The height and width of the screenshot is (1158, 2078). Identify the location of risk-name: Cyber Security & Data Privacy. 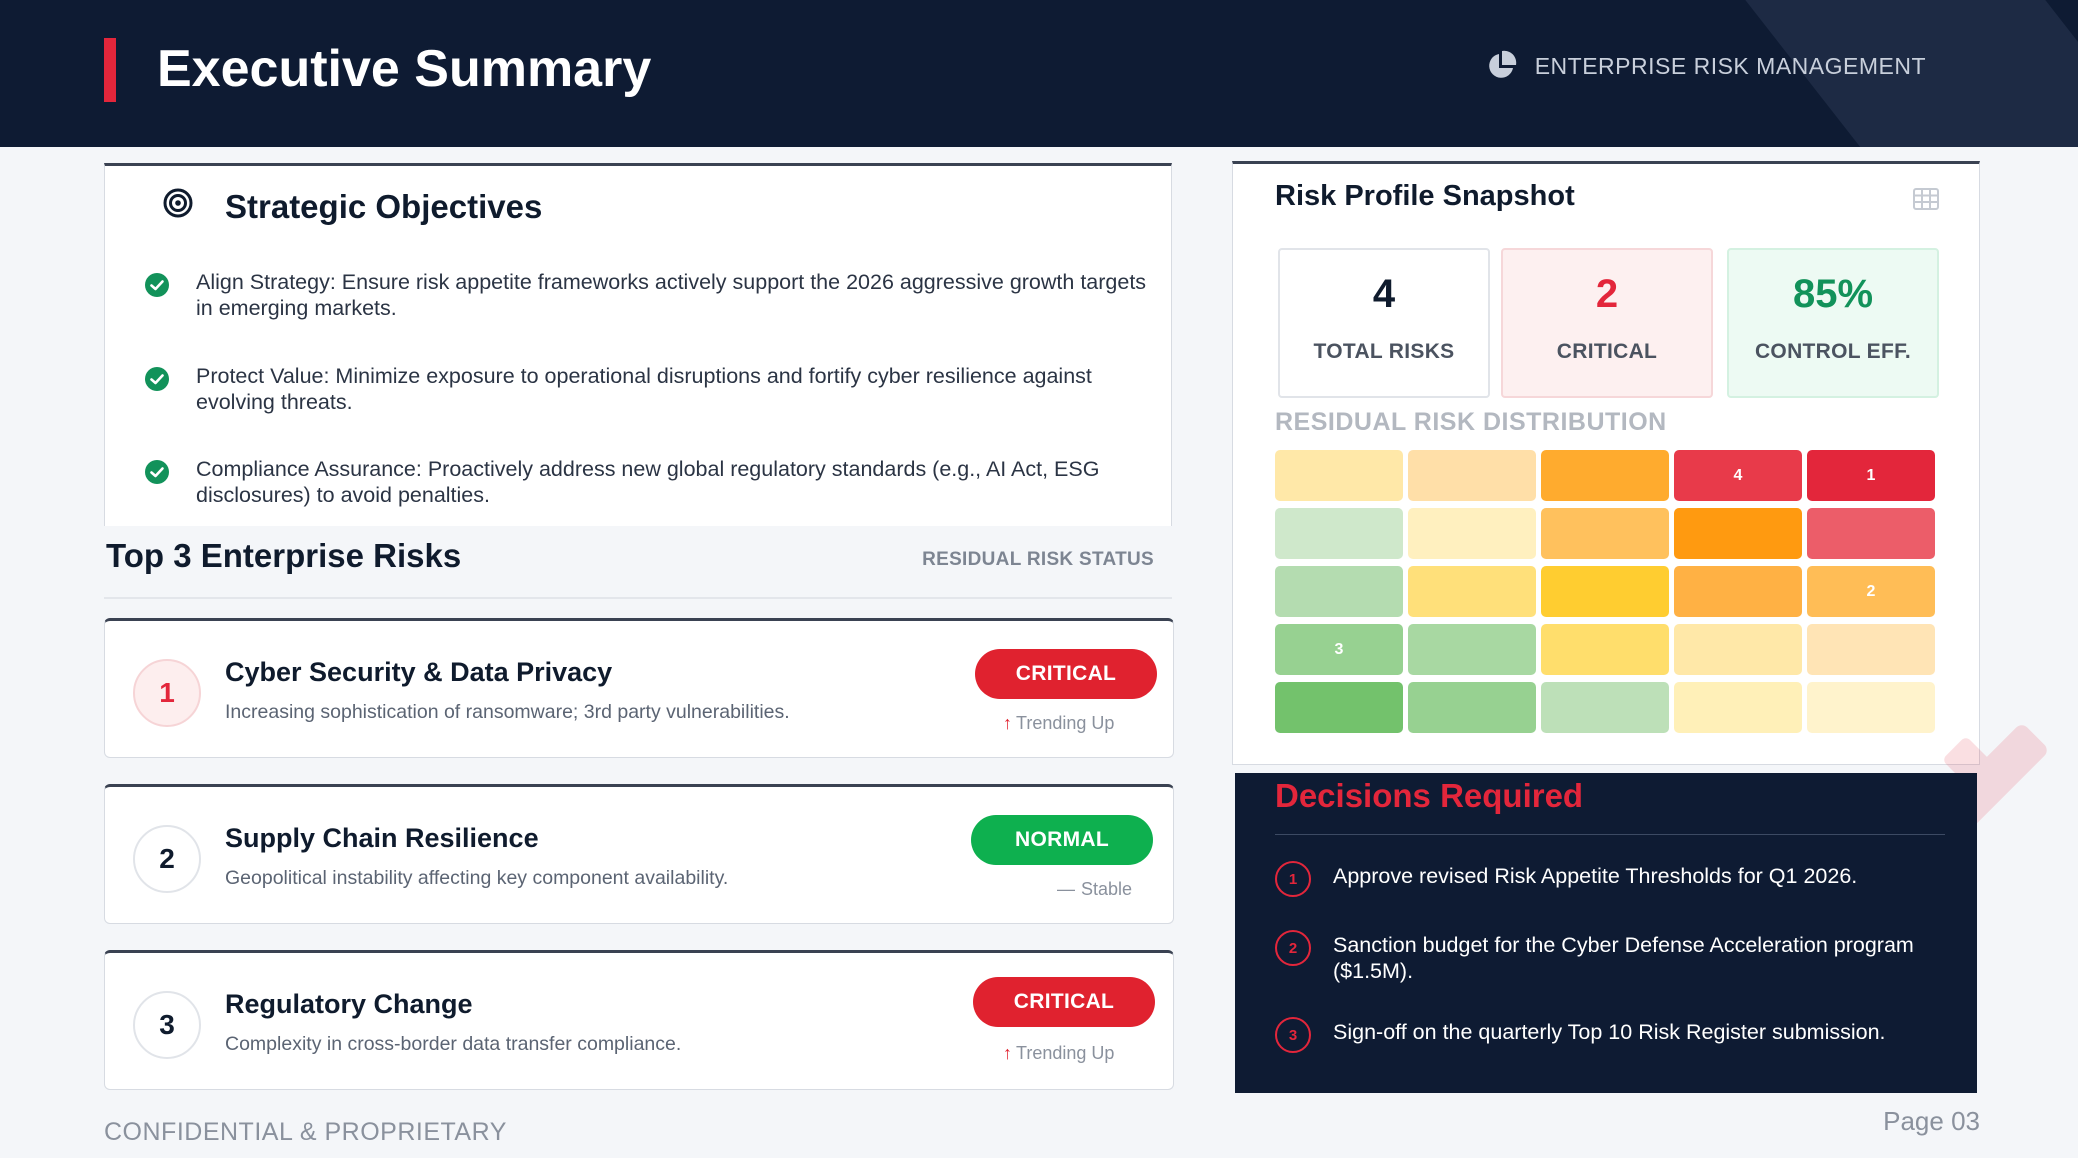
(419, 672).